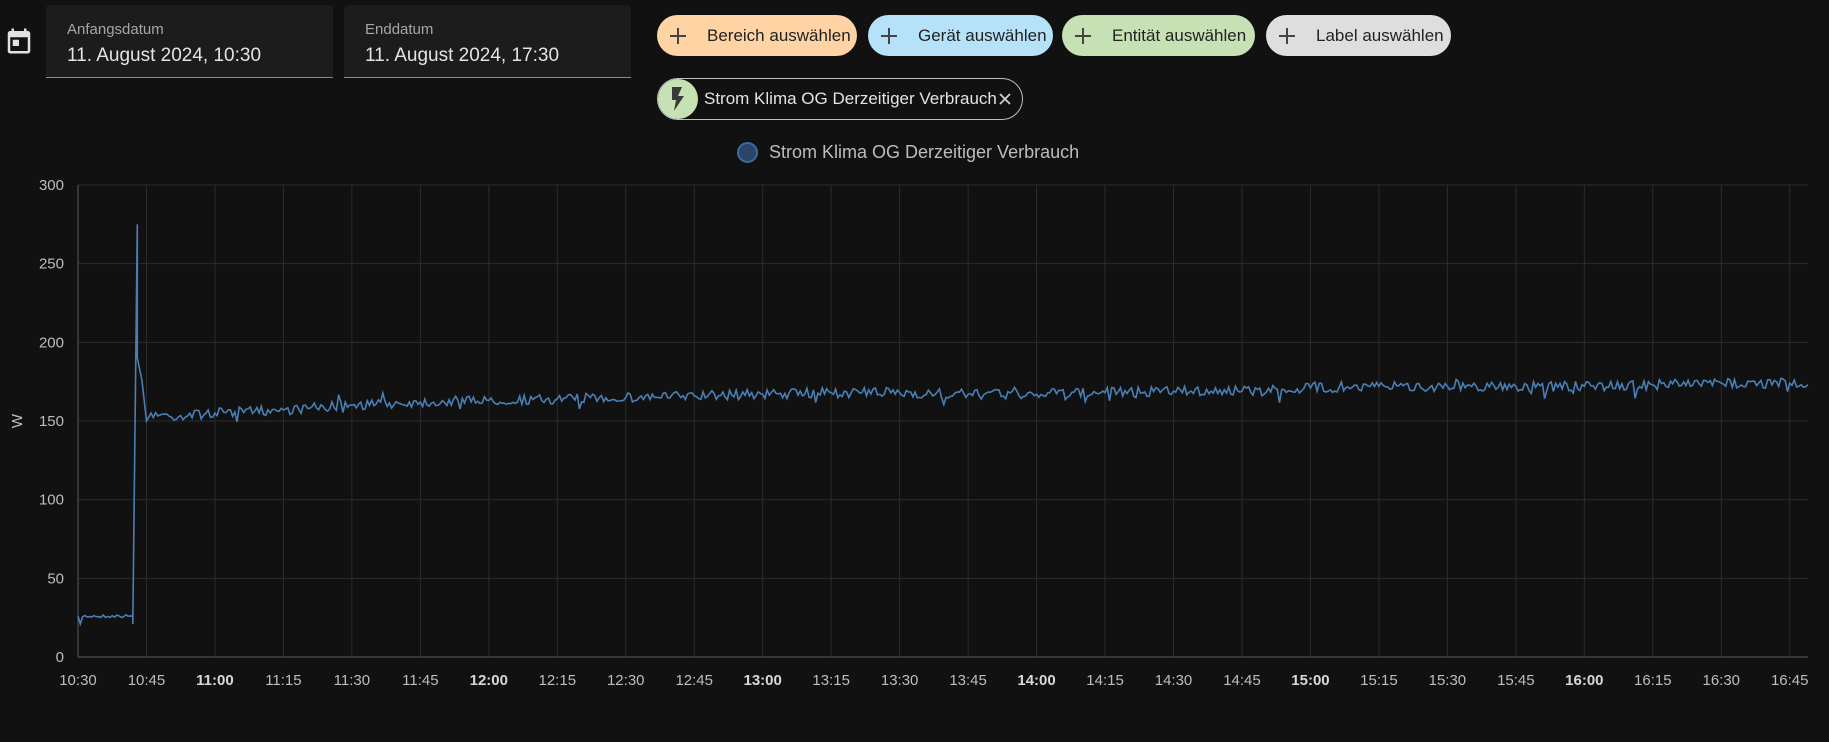 The height and width of the screenshot is (742, 1829). Describe the element at coordinates (115, 29) in the screenshot. I see `start-date-label: Anfangsdatum` at that location.